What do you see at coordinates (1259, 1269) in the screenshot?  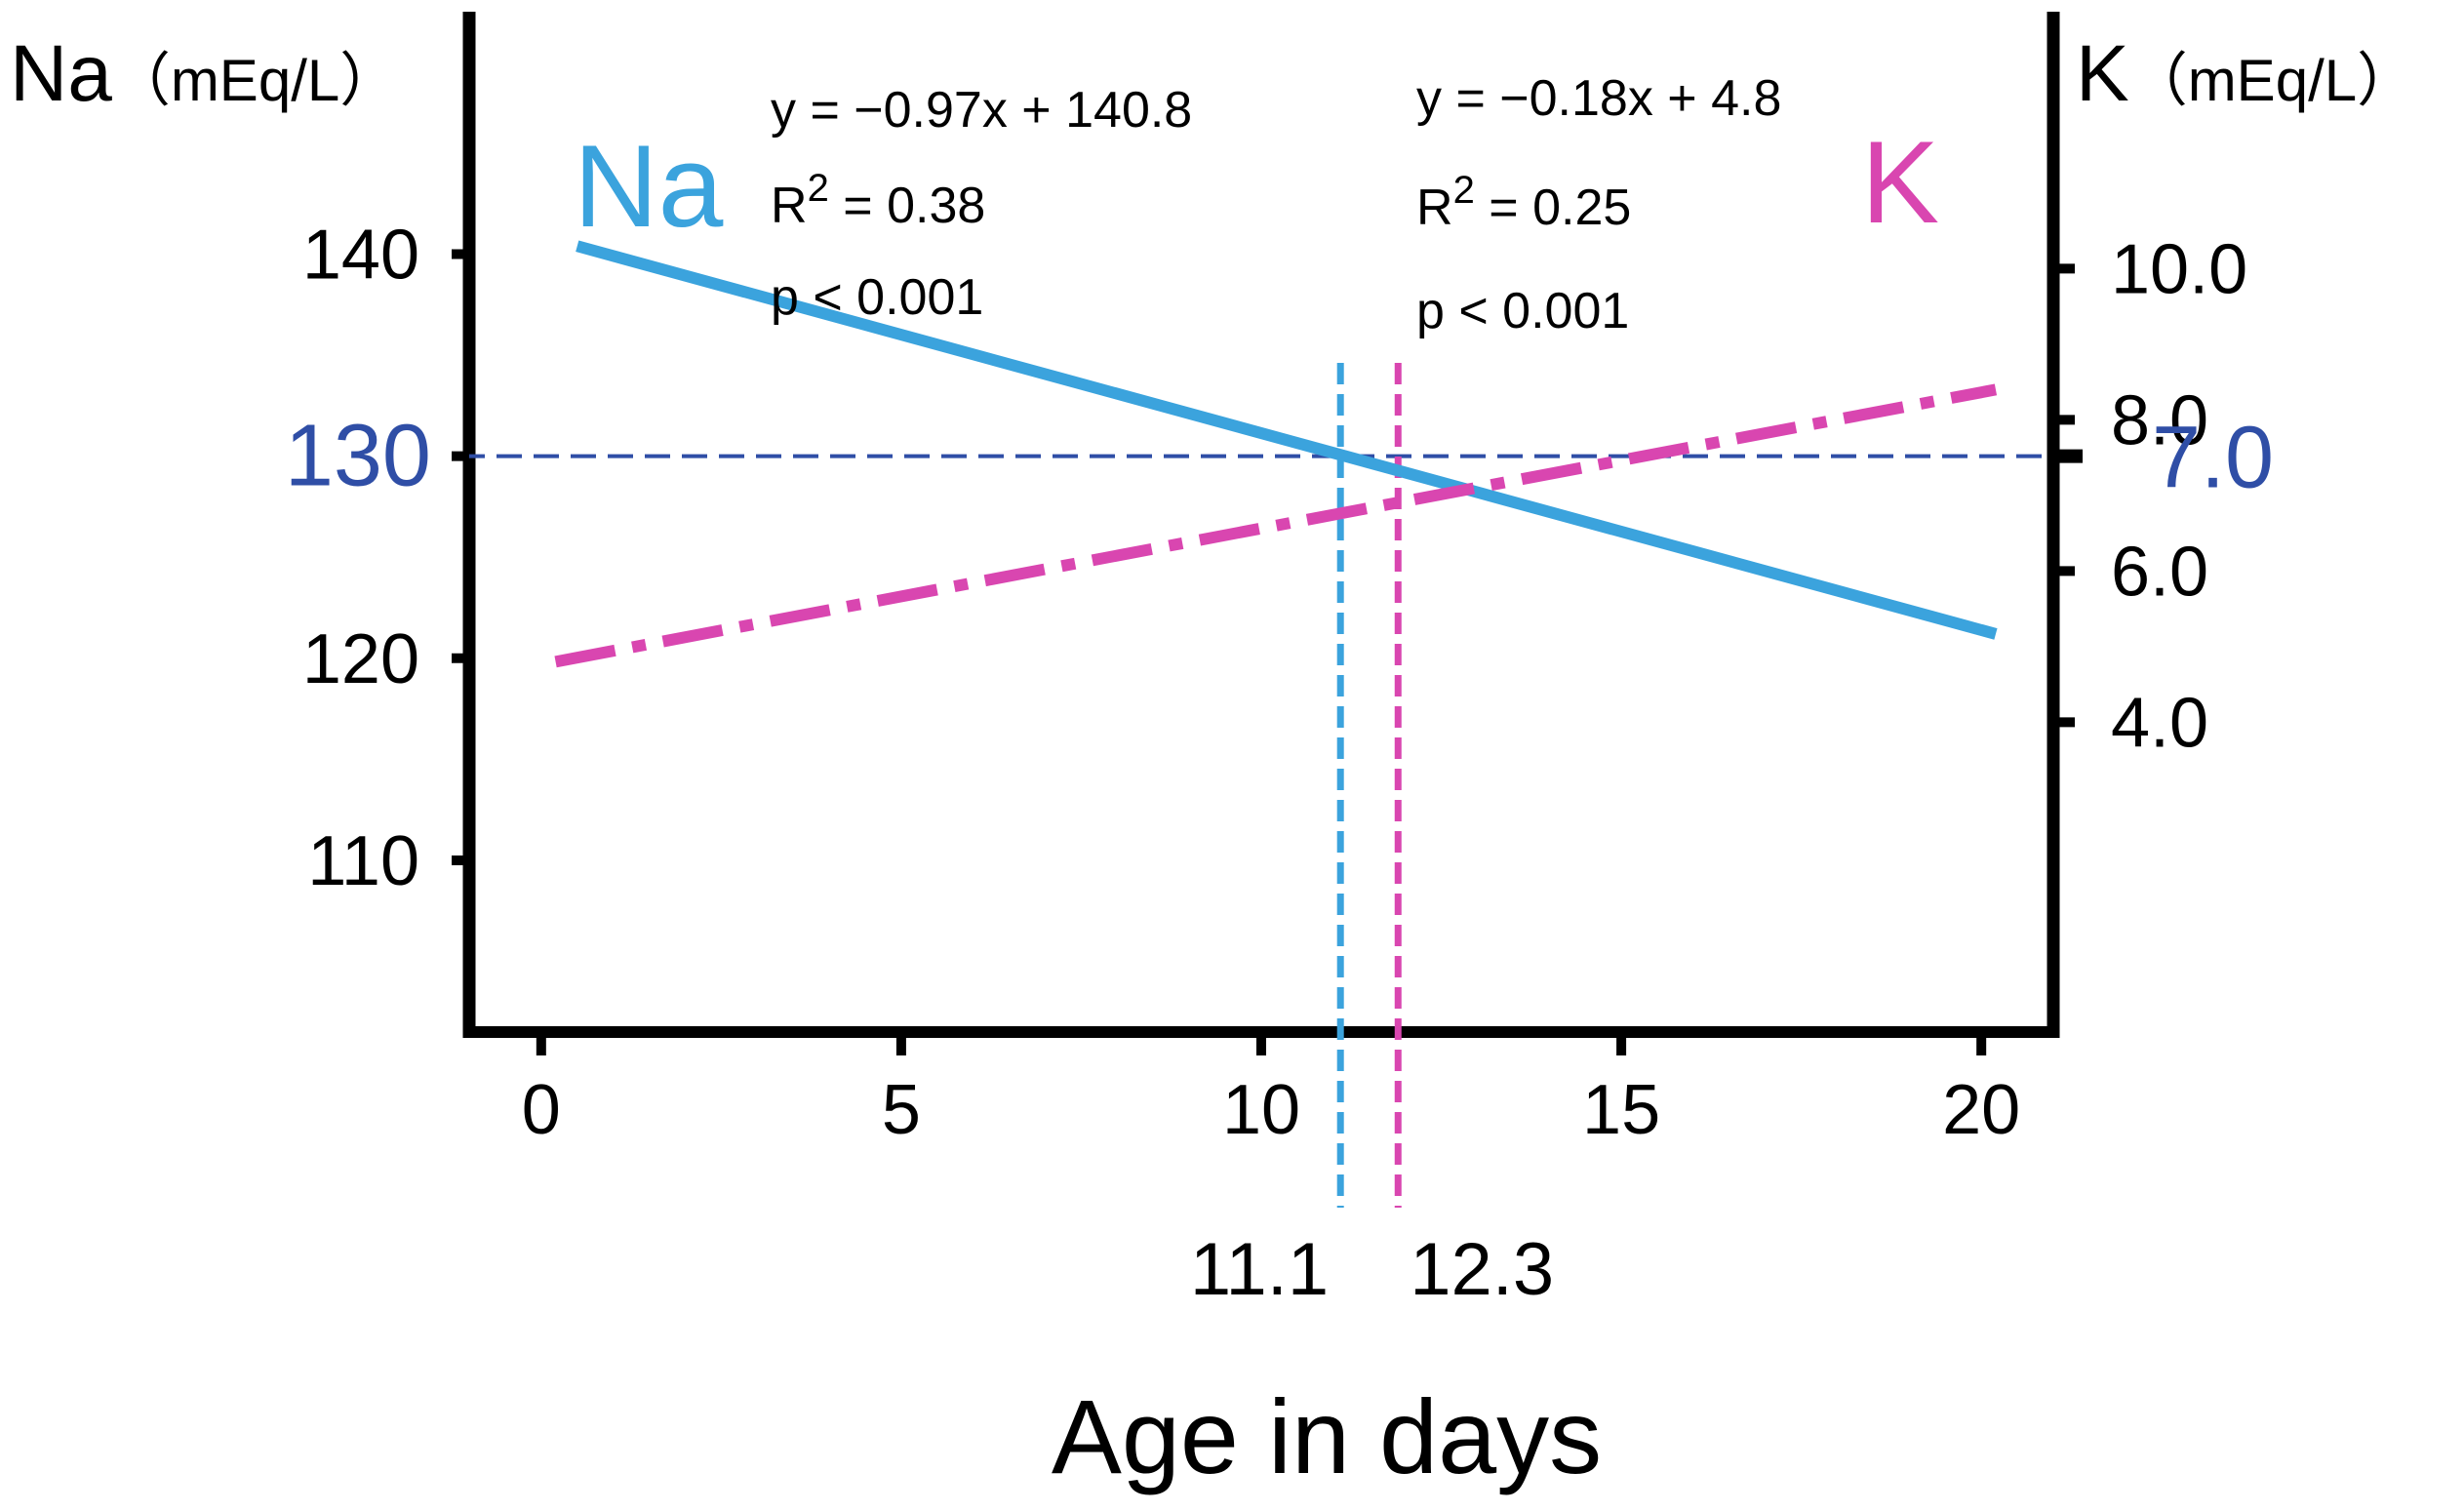 I see `reference-line-label-1: 11.1` at bounding box center [1259, 1269].